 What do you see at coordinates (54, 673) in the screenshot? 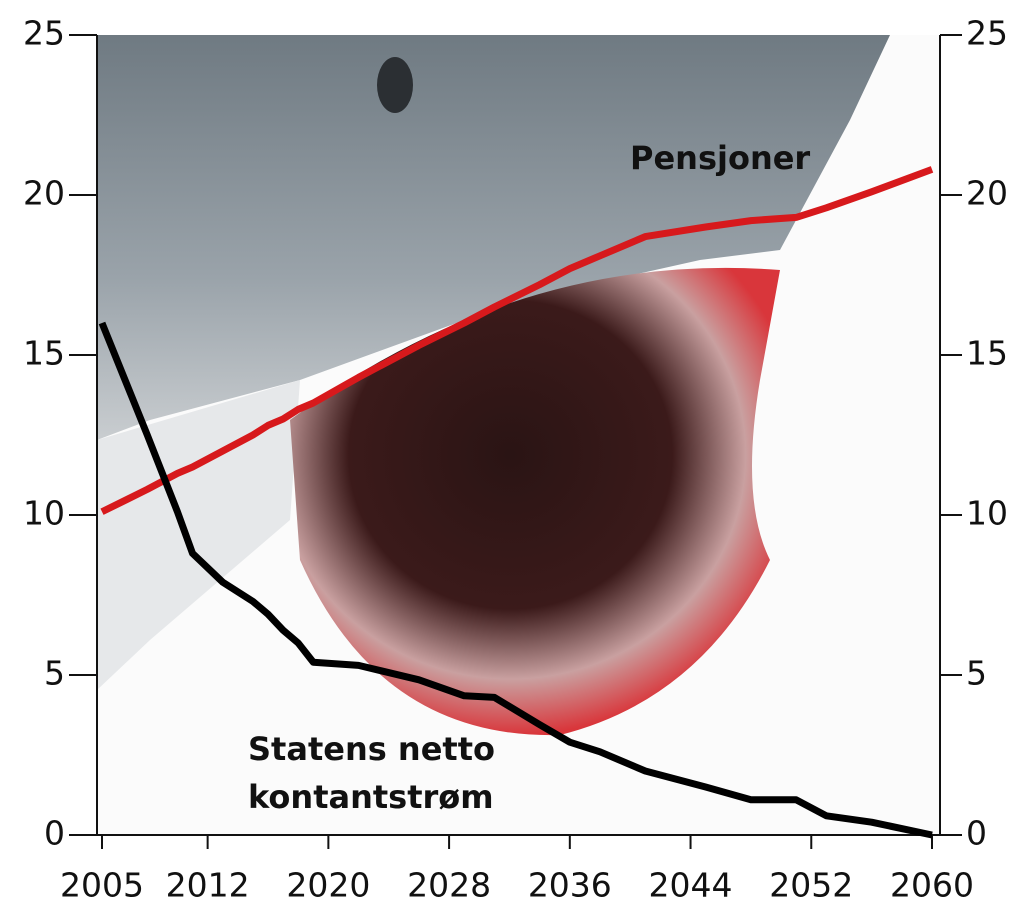
I see `y-tick-label: 5` at bounding box center [54, 673].